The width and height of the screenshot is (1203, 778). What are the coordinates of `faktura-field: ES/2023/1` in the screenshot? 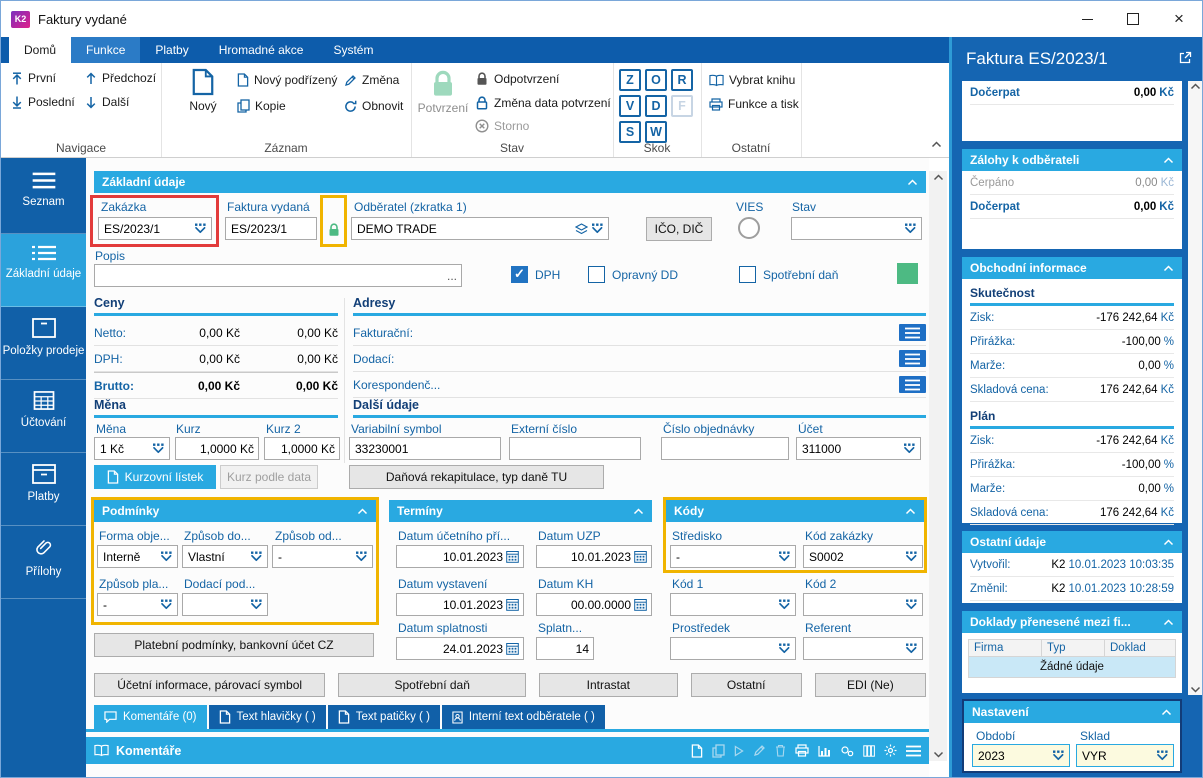 It's located at (271, 228).